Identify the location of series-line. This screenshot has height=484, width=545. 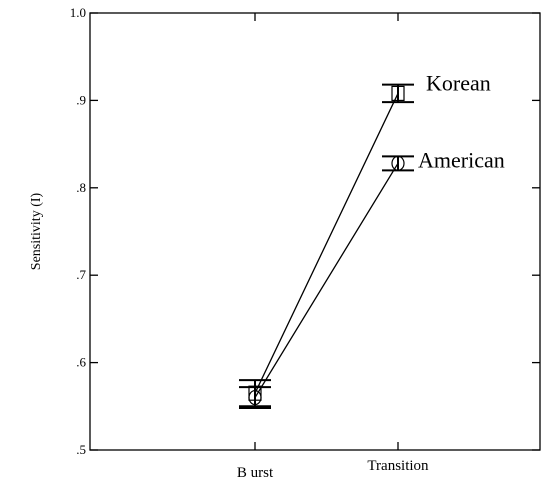
(326, 280).